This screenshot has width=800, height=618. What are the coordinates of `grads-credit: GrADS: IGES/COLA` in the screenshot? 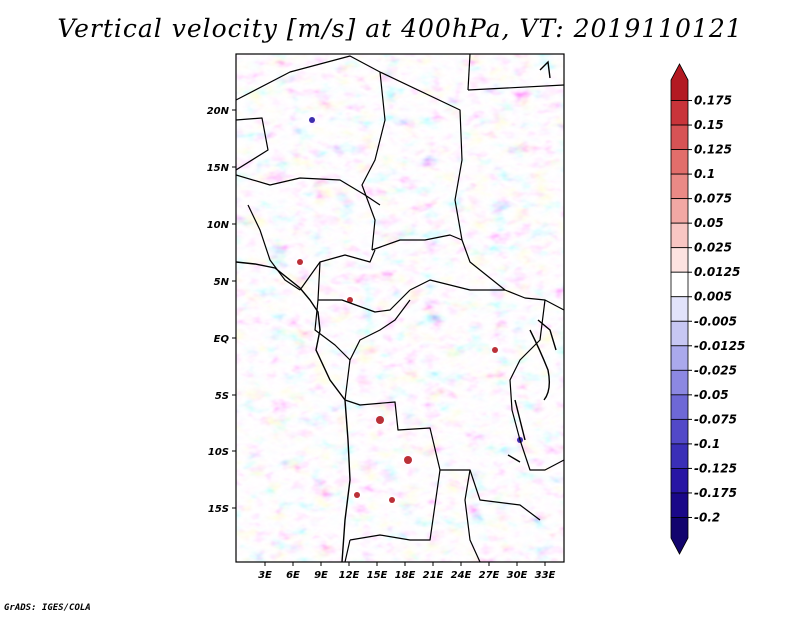 It's located at (47, 608).